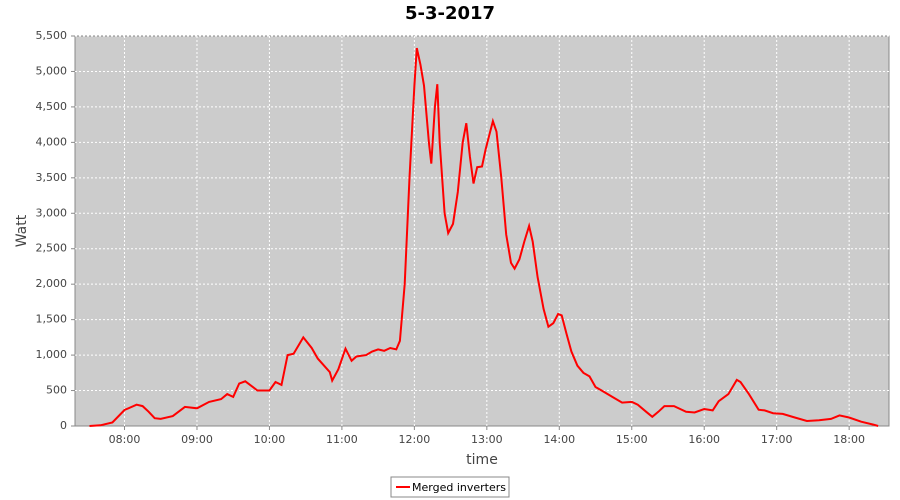 This screenshot has width=900, height=500. What do you see at coordinates (52, 248) in the screenshot?
I see `y-tick-label: 2,500` at bounding box center [52, 248].